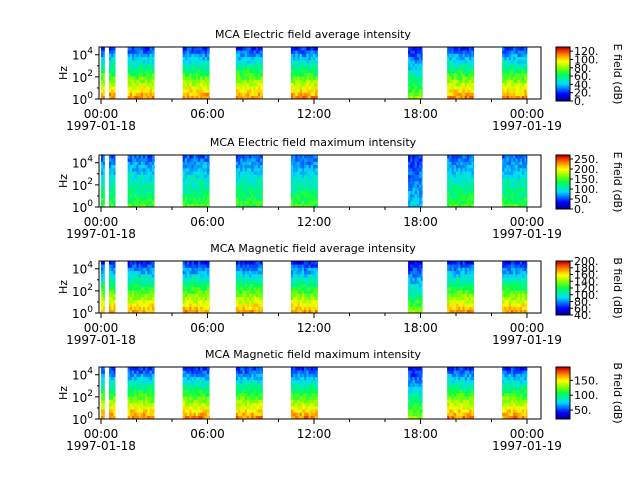 The height and width of the screenshot is (480, 640). Describe the element at coordinates (583, 93) in the screenshot. I see `colorbar-tick-label: 20.` at that location.